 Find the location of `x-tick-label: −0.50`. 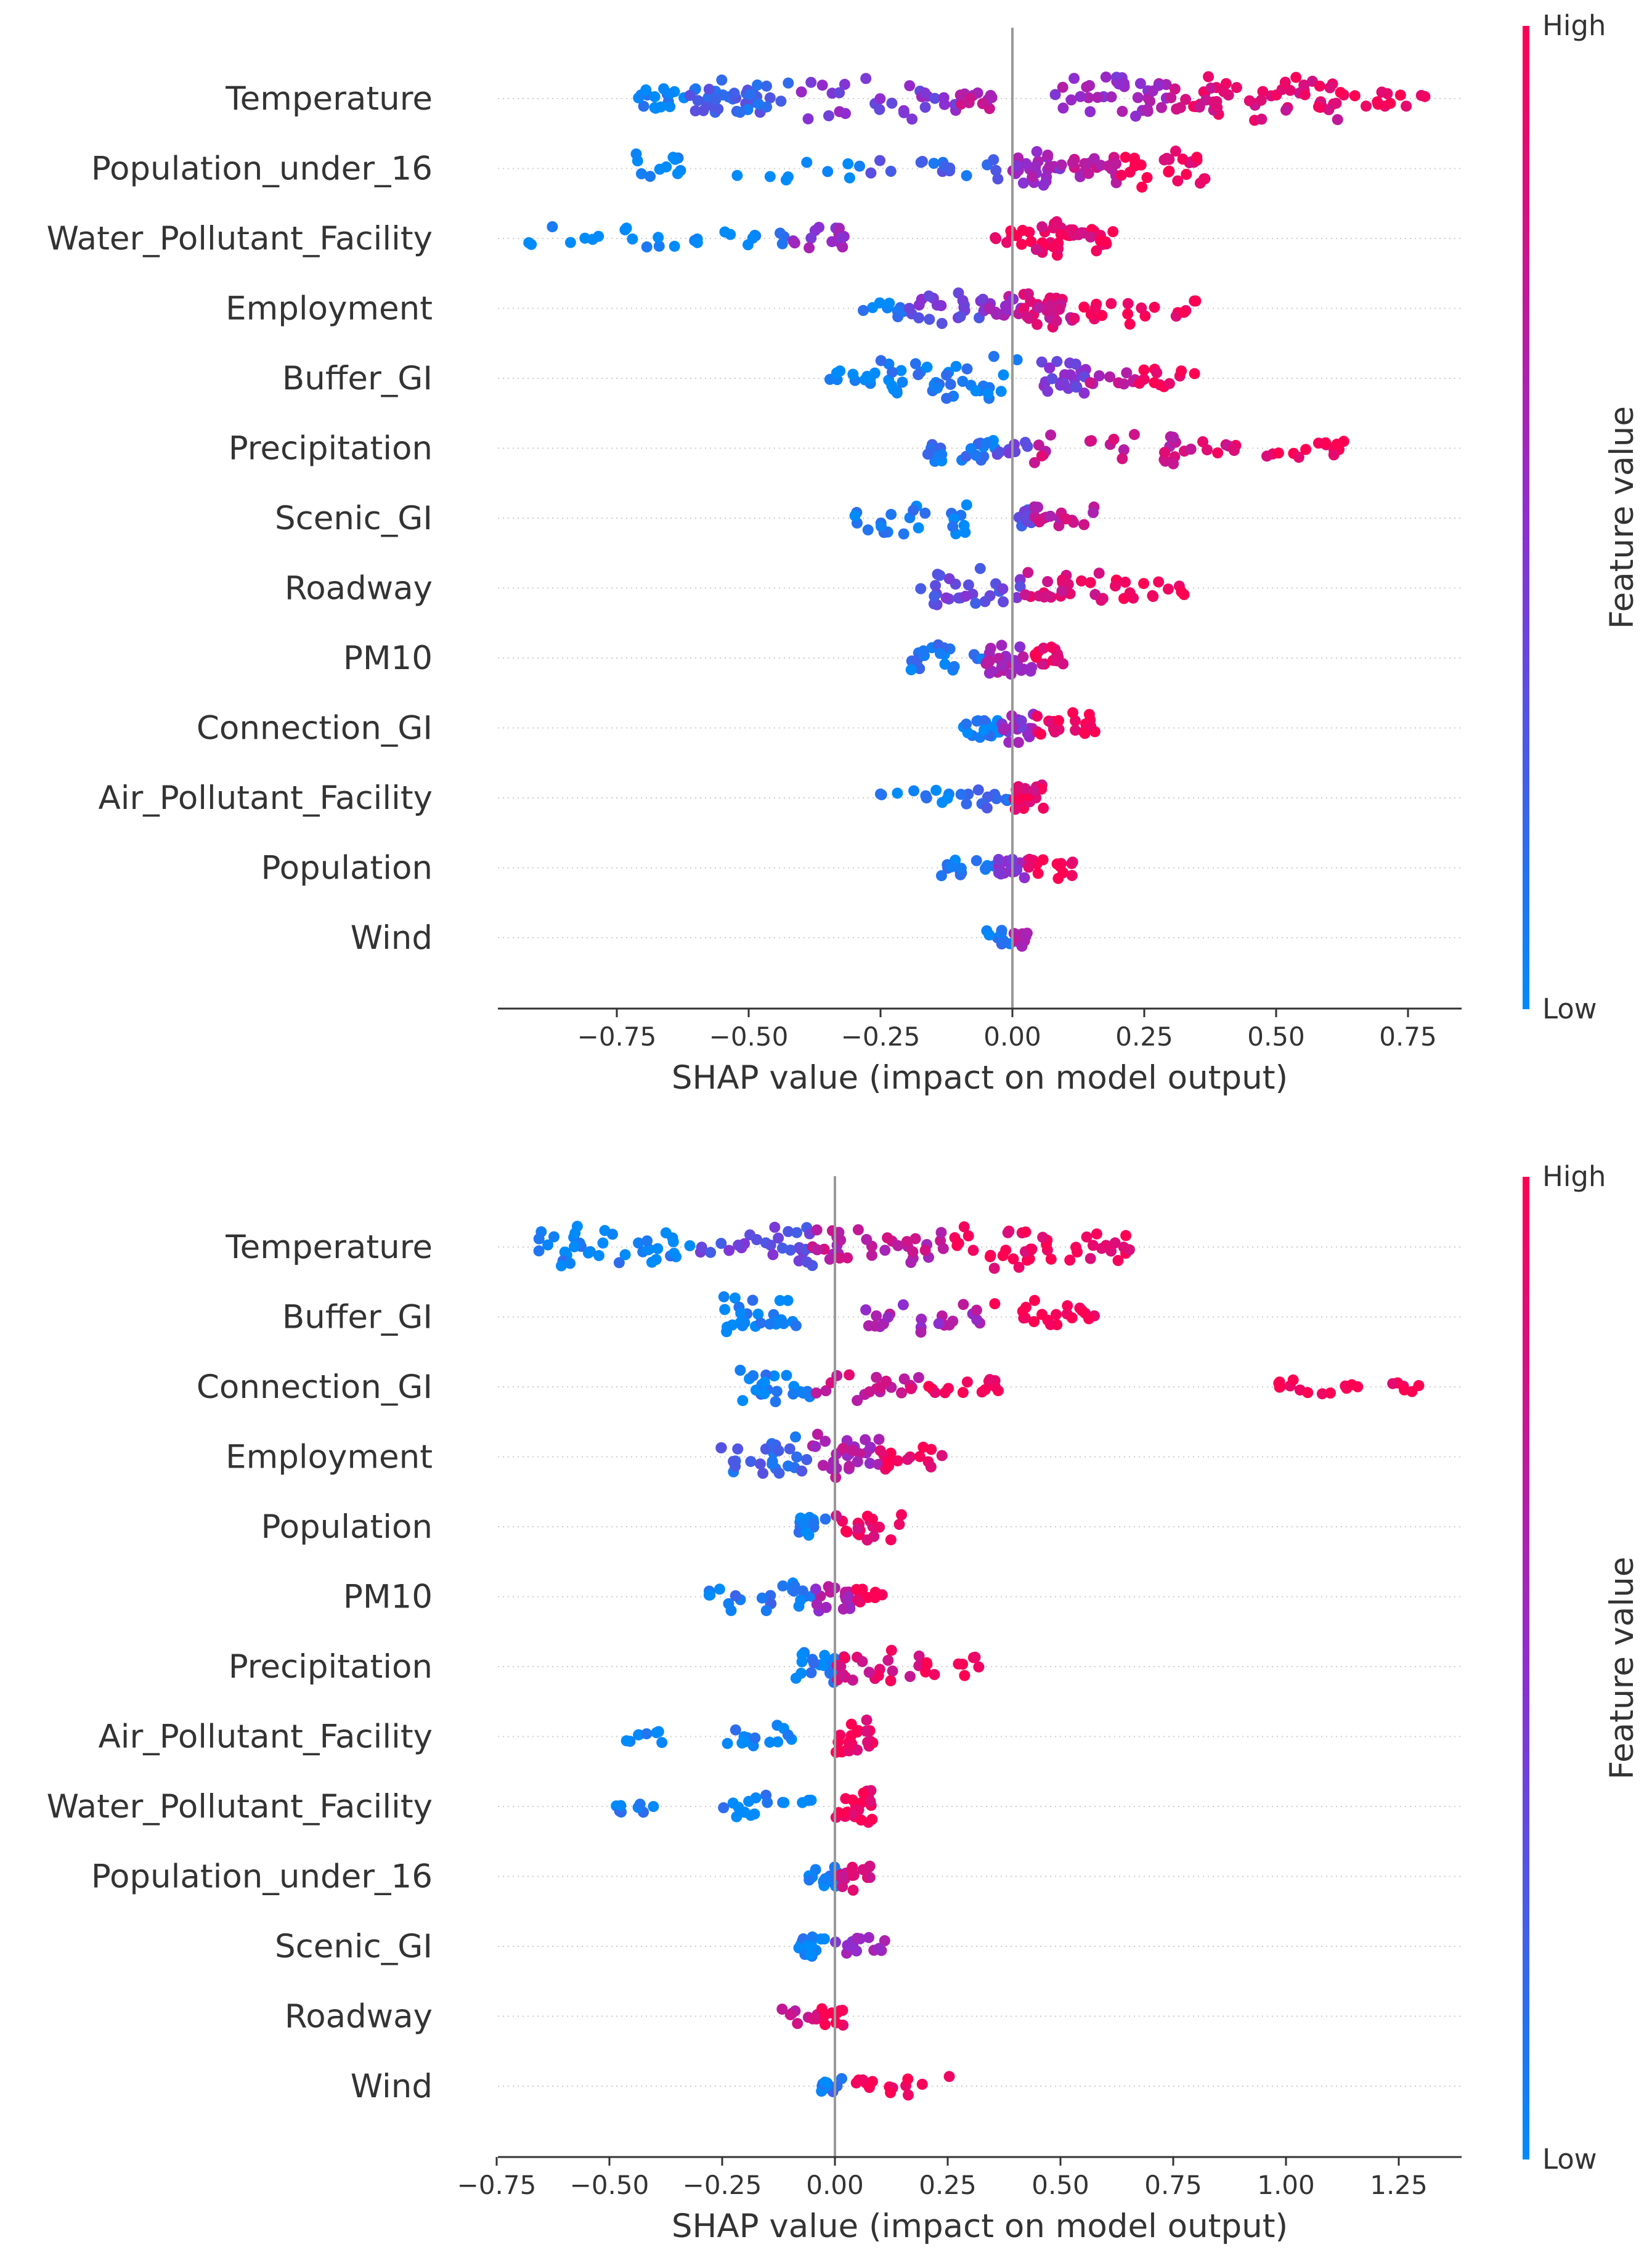

x-tick-label: −0.50 is located at coordinates (749, 1037).